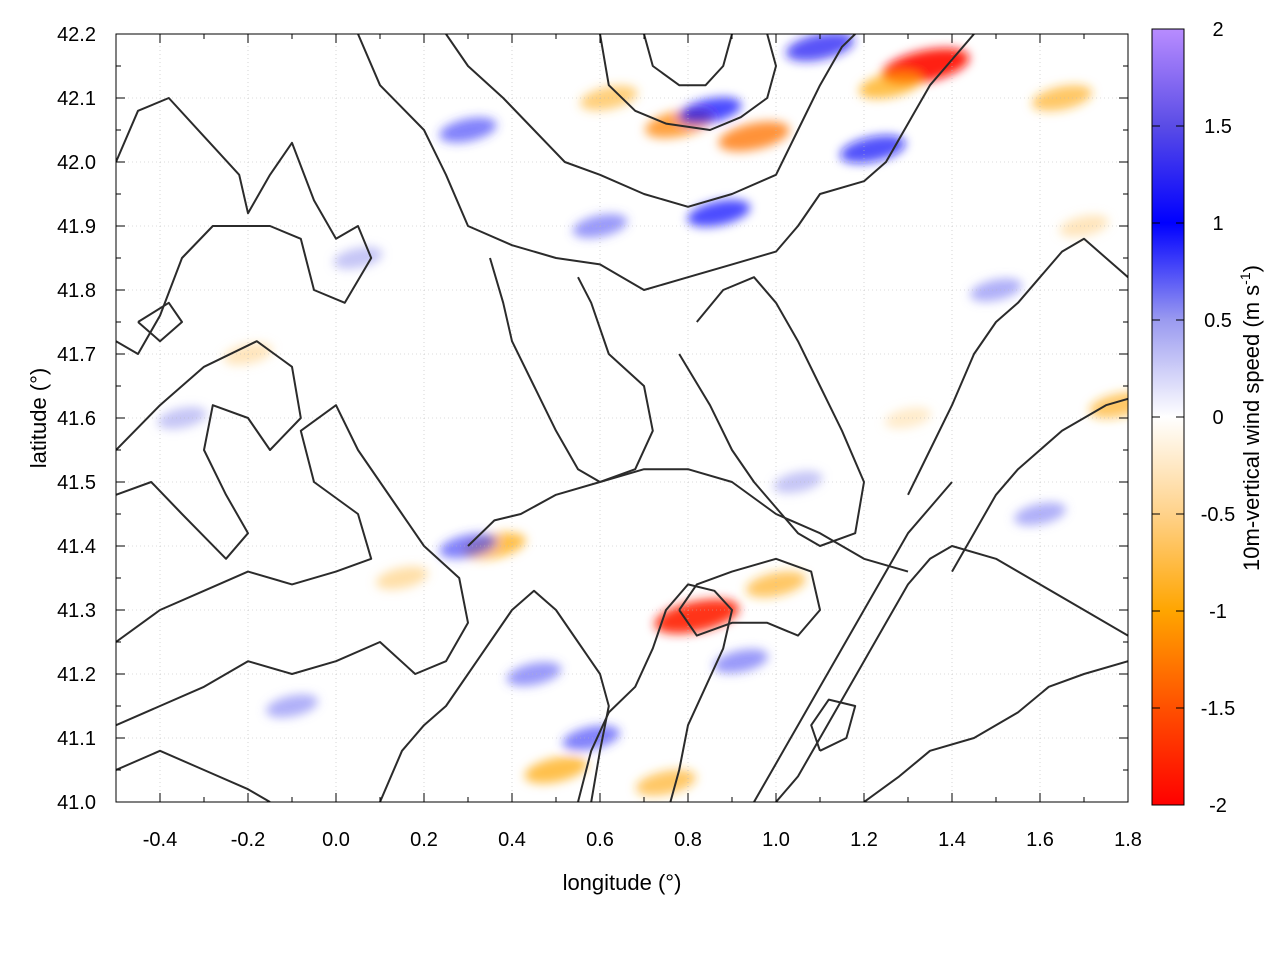  I want to click on colorbar-tick-label: -0.5, so click(1218, 515).